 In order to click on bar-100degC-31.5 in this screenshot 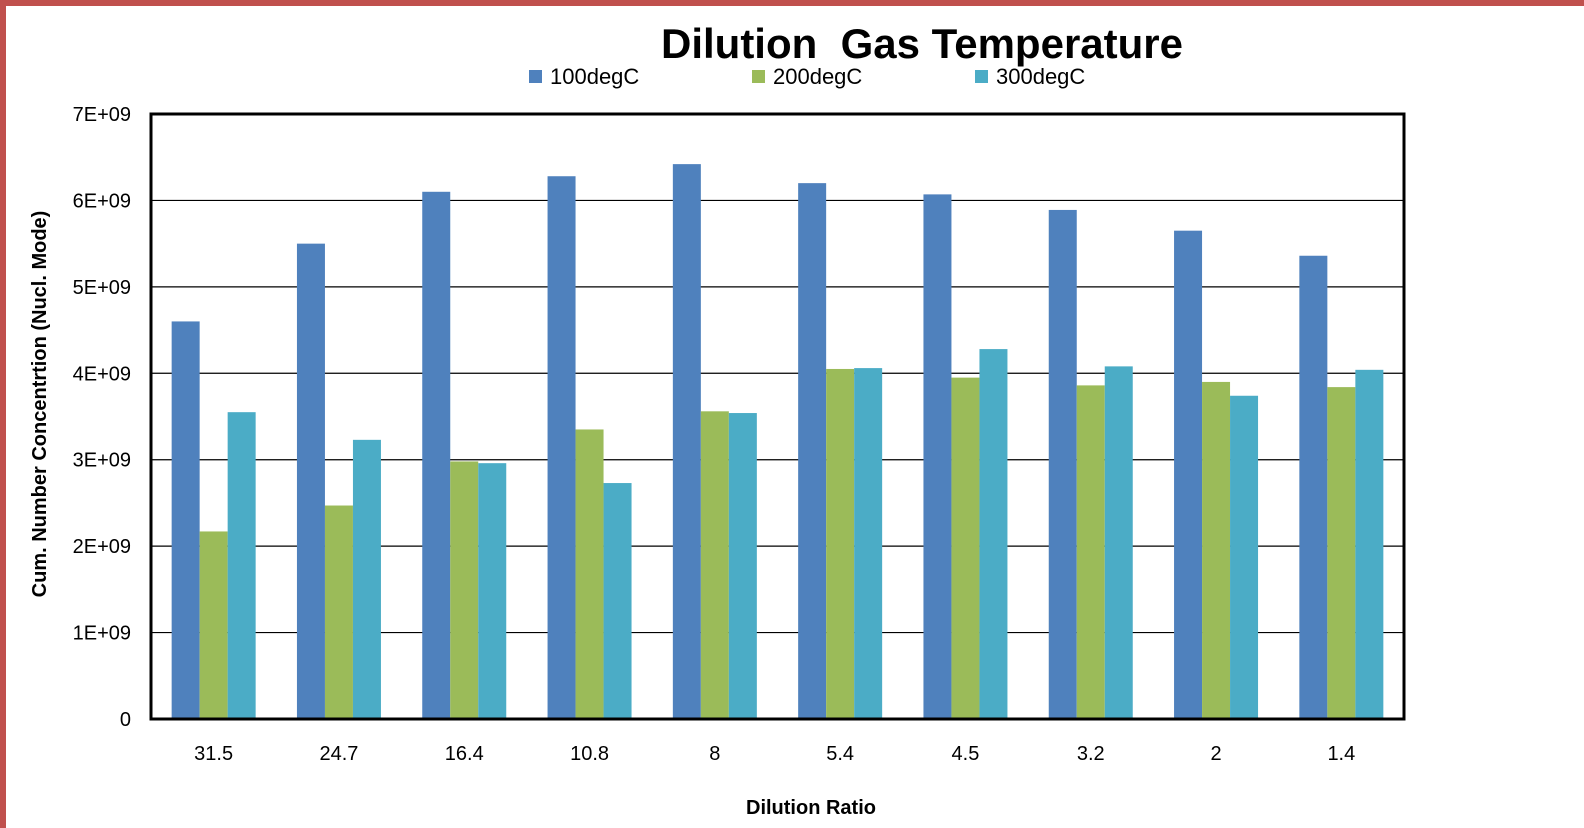, I will do `click(185, 520)`.